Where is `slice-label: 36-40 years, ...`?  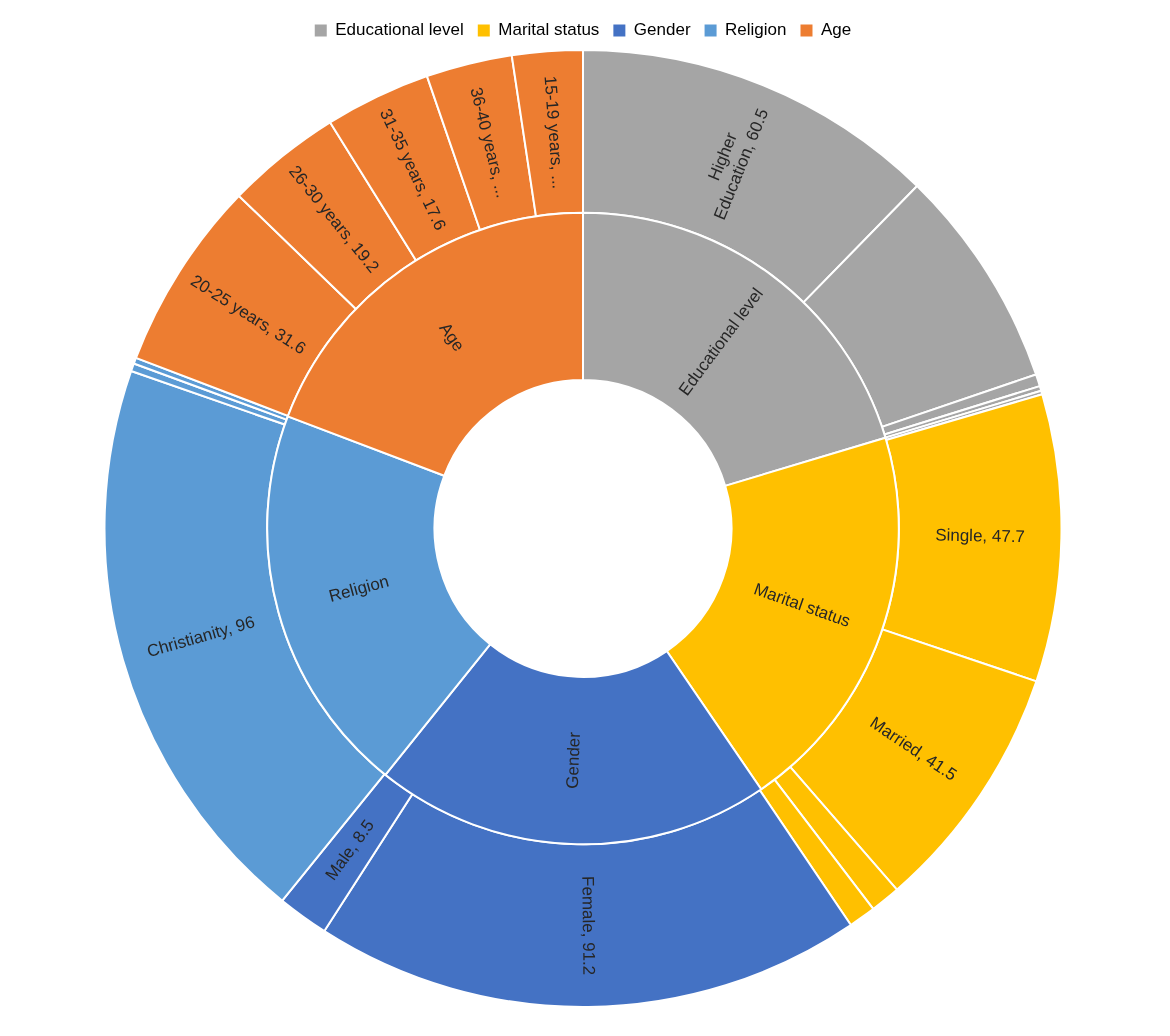 slice-label: 36-40 years, ... is located at coordinates (489, 142).